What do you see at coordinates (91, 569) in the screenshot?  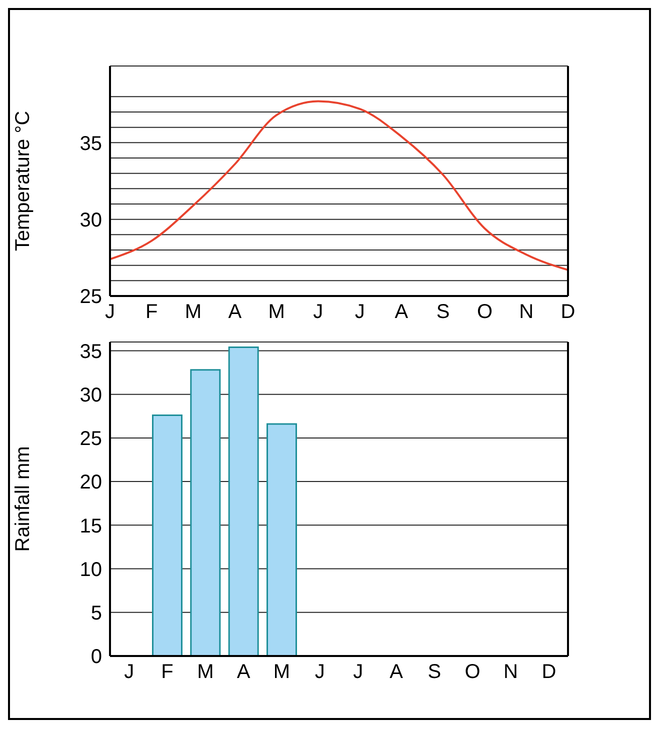 I see `y-tick-label: 10` at bounding box center [91, 569].